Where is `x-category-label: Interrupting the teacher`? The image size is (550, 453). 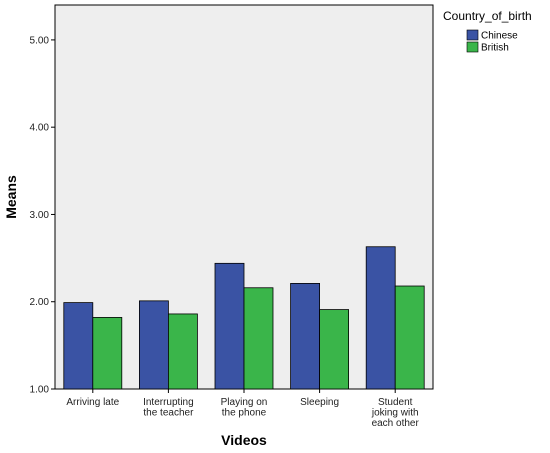 x-category-label: Interrupting the teacher is located at coordinates (168, 408).